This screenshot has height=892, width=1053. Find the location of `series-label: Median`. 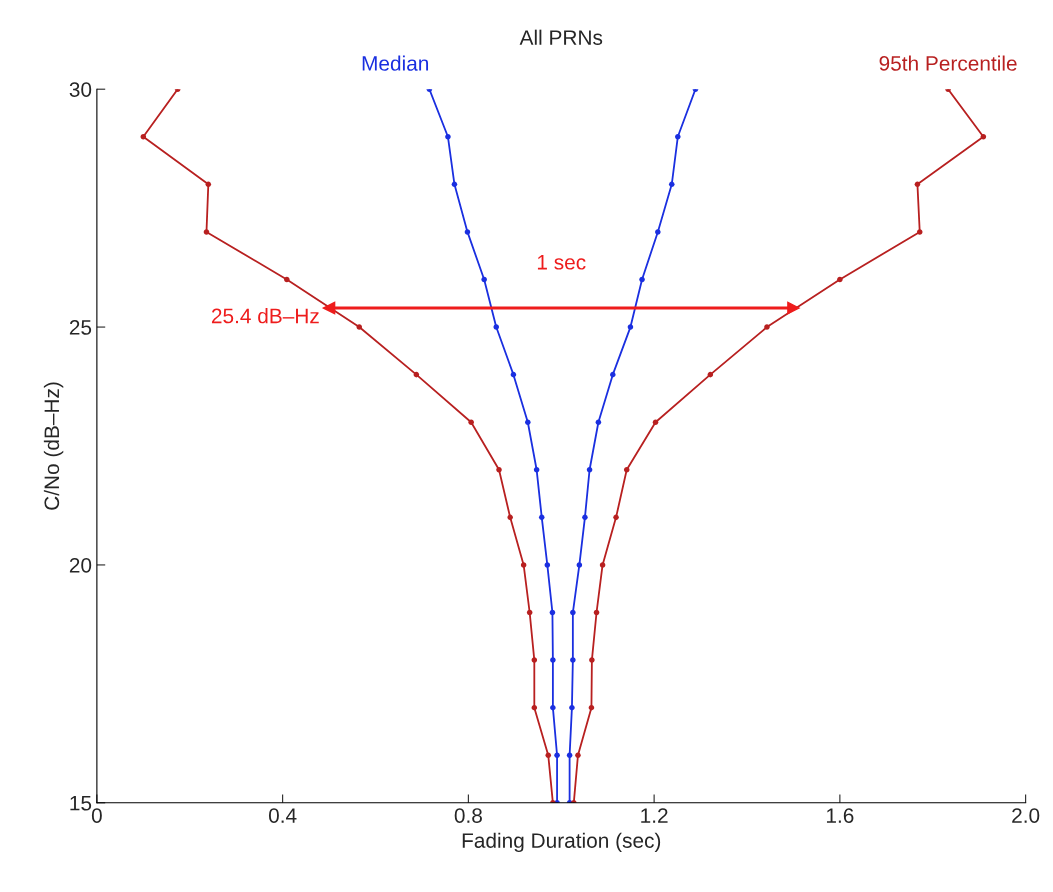

series-label: Median is located at coordinates (395, 63).